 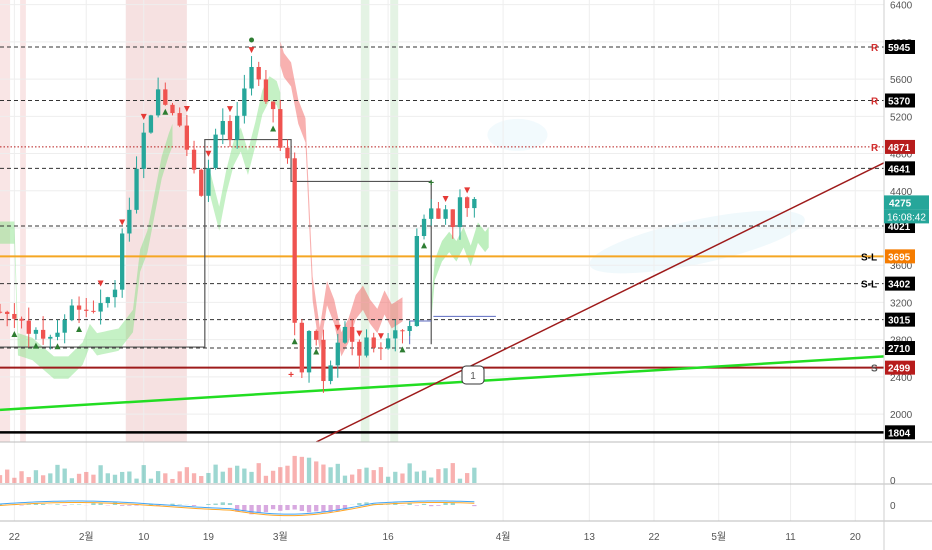 I want to click on price-marker-label: 1, so click(x=473, y=376).